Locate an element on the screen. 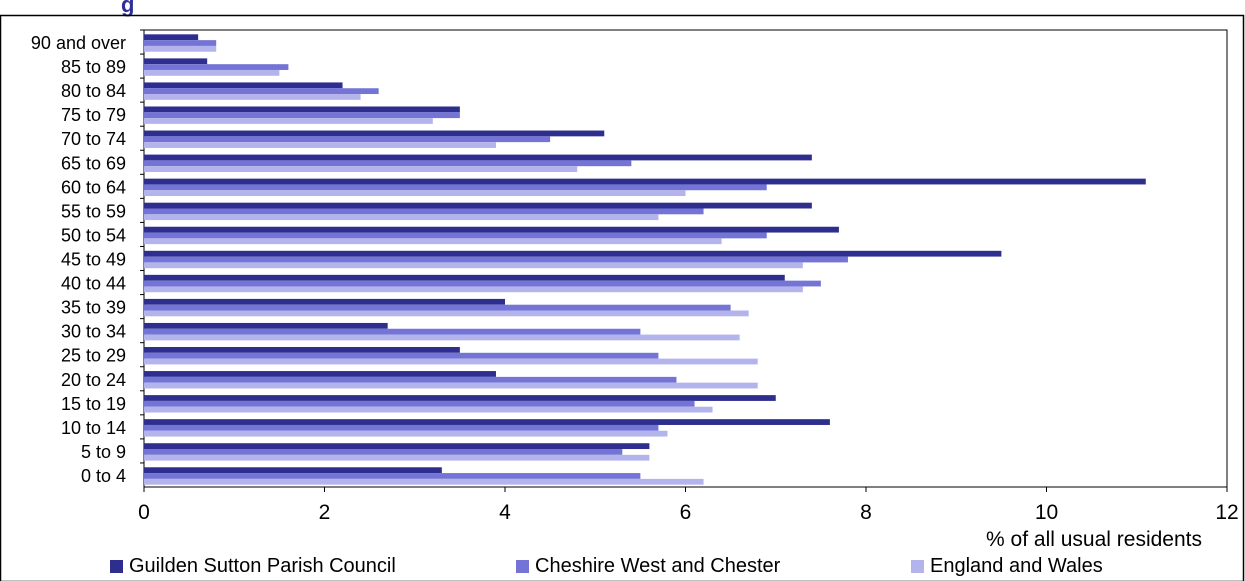 The image size is (1245, 581). legend-item-series-2: Cheshire West and Chester is located at coordinates (648, 566).